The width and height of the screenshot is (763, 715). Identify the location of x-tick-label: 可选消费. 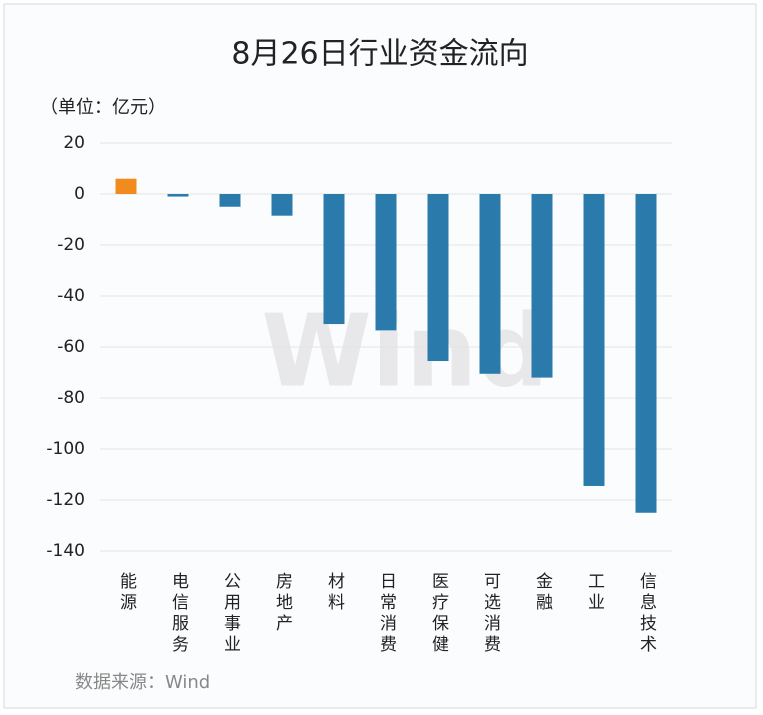
(490, 614).